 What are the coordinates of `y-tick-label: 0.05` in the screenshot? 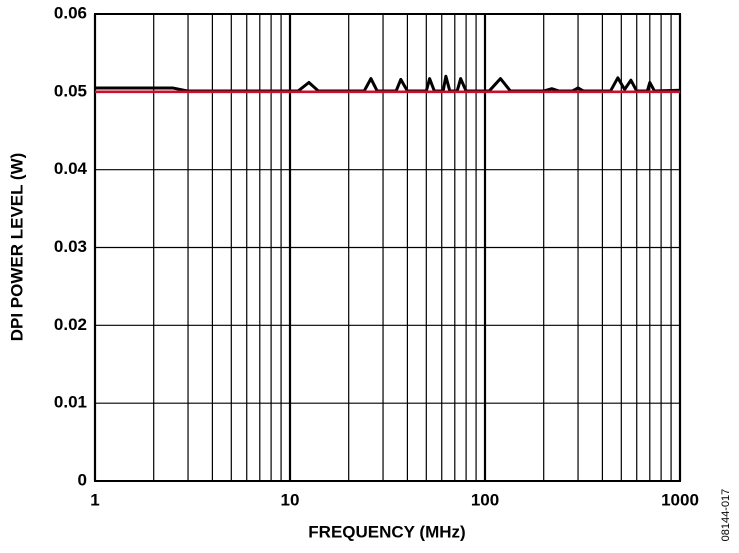 It's located at (70, 90).